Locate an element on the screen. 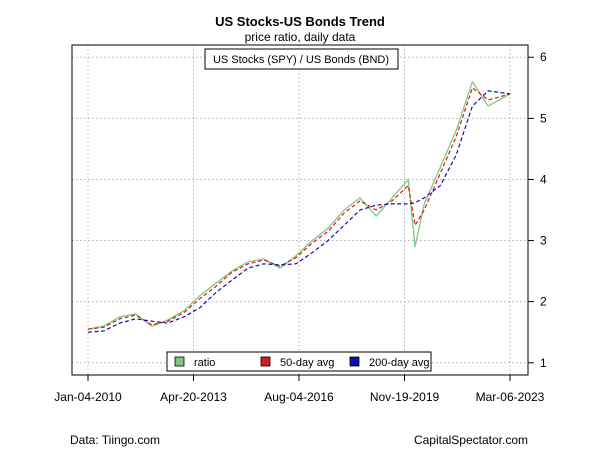 This screenshot has width=600, height=450. legend-label-50-day: 50-day avg is located at coordinates (307, 363).